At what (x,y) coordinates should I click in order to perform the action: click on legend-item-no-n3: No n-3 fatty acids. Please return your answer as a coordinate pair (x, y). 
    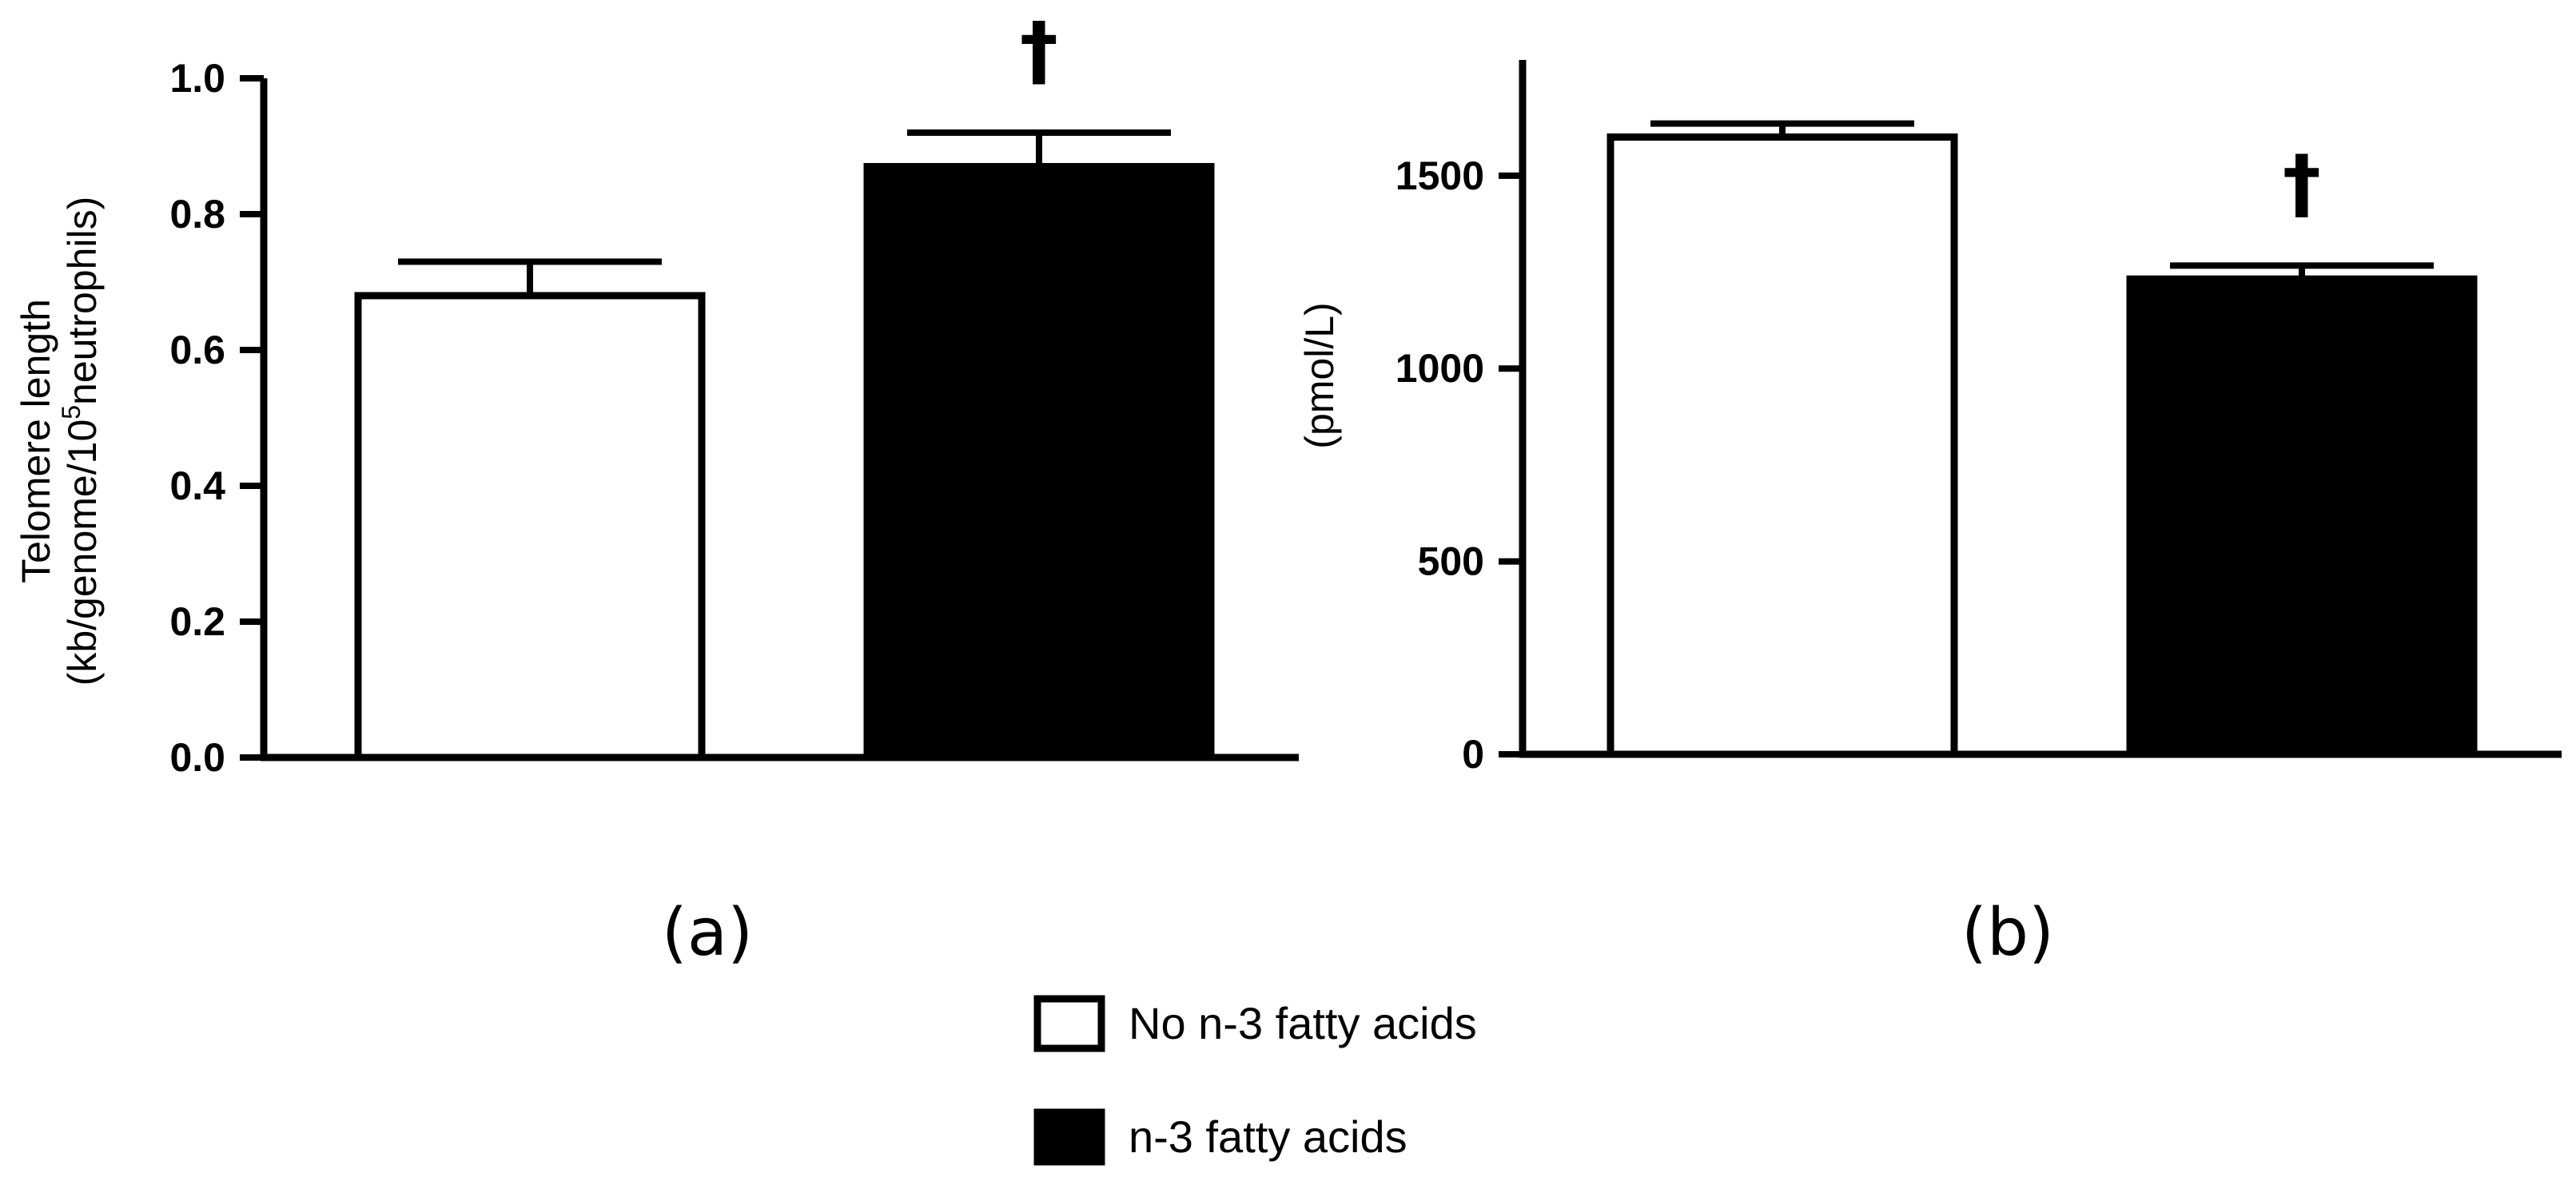
    Looking at the image, I should click on (1255, 1023).